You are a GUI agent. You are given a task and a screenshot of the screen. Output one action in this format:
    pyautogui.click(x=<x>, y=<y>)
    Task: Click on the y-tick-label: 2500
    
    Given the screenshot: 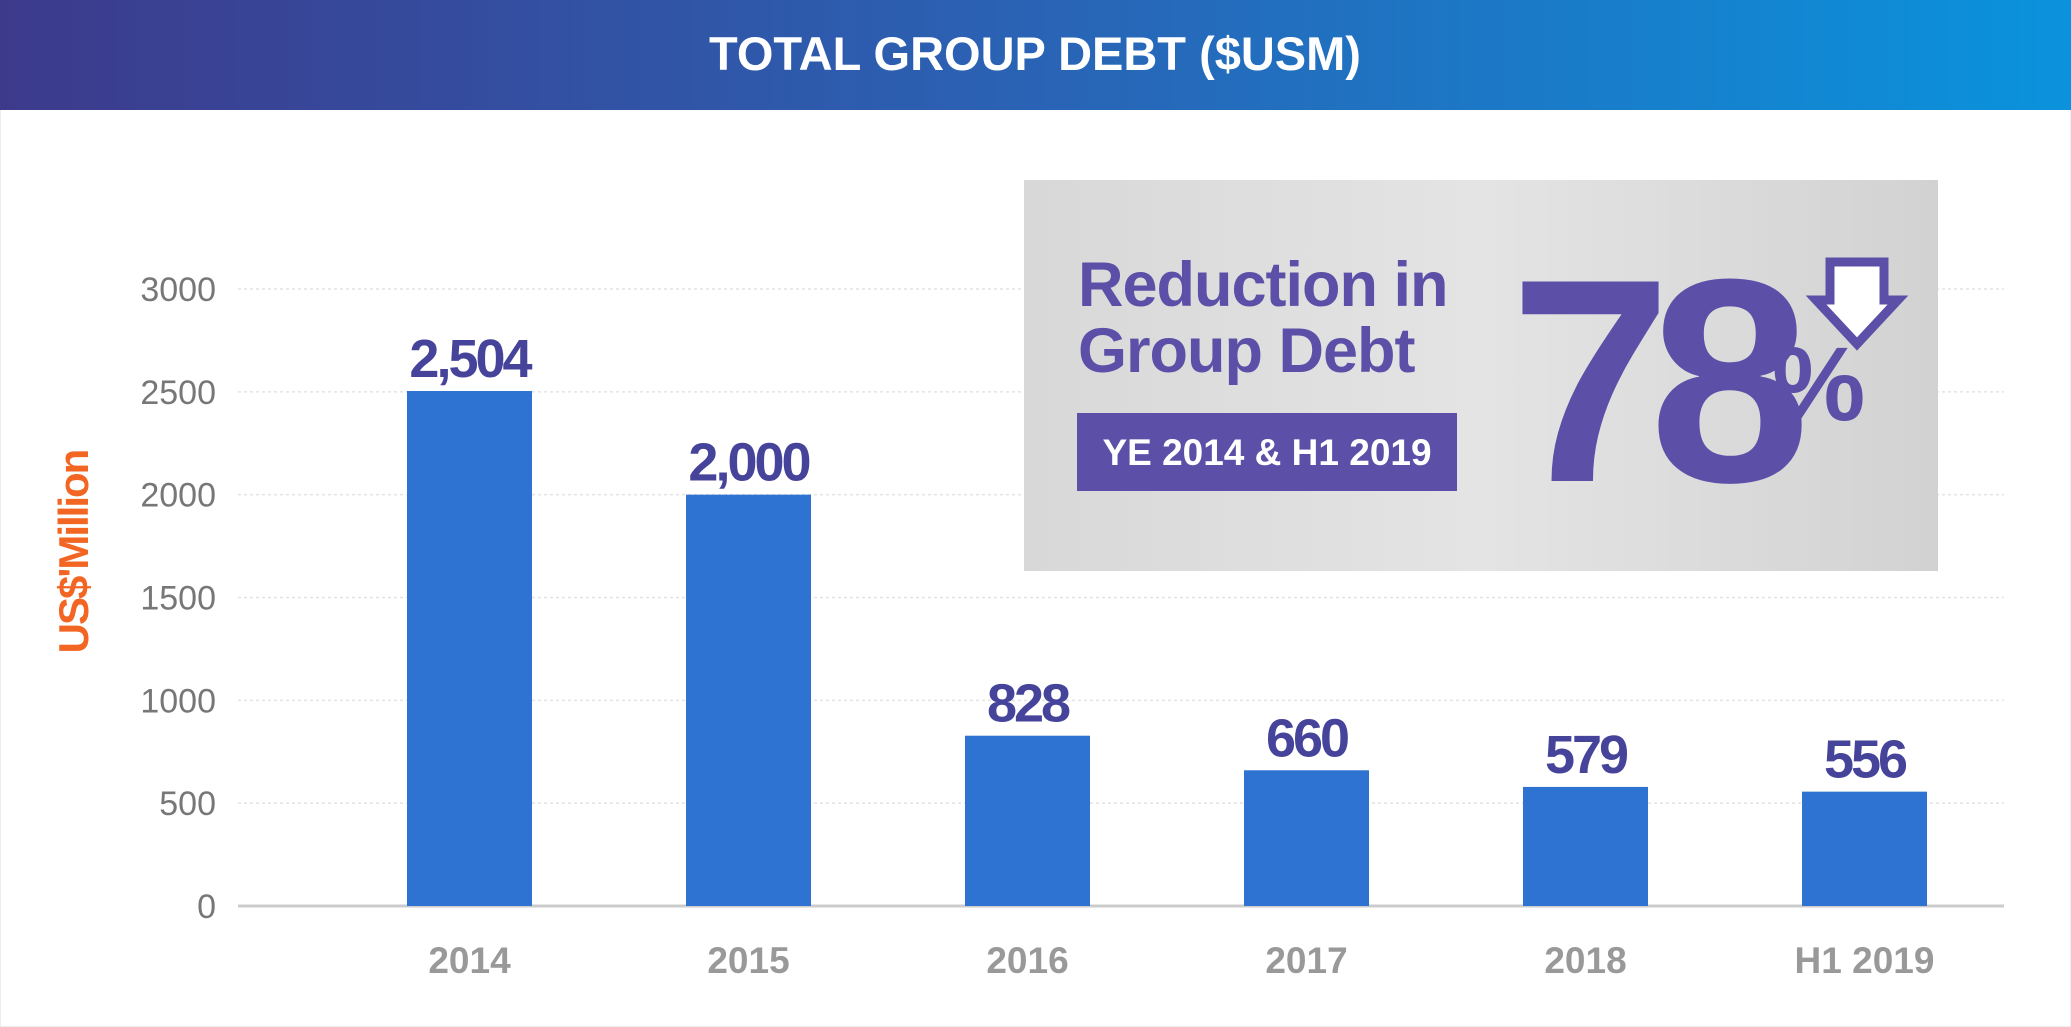 What is the action you would take?
    pyautogui.click(x=178, y=393)
    